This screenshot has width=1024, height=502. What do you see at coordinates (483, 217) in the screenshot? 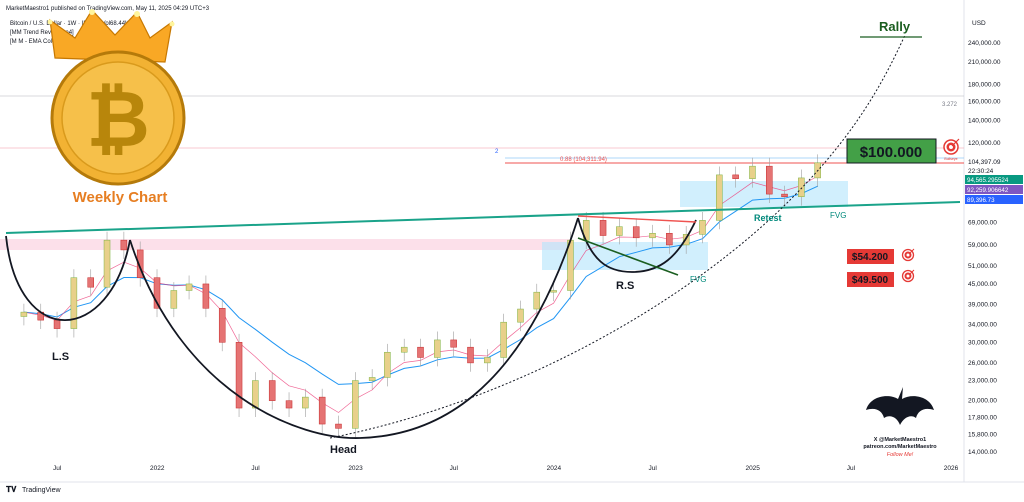
I see `neckline` at bounding box center [483, 217].